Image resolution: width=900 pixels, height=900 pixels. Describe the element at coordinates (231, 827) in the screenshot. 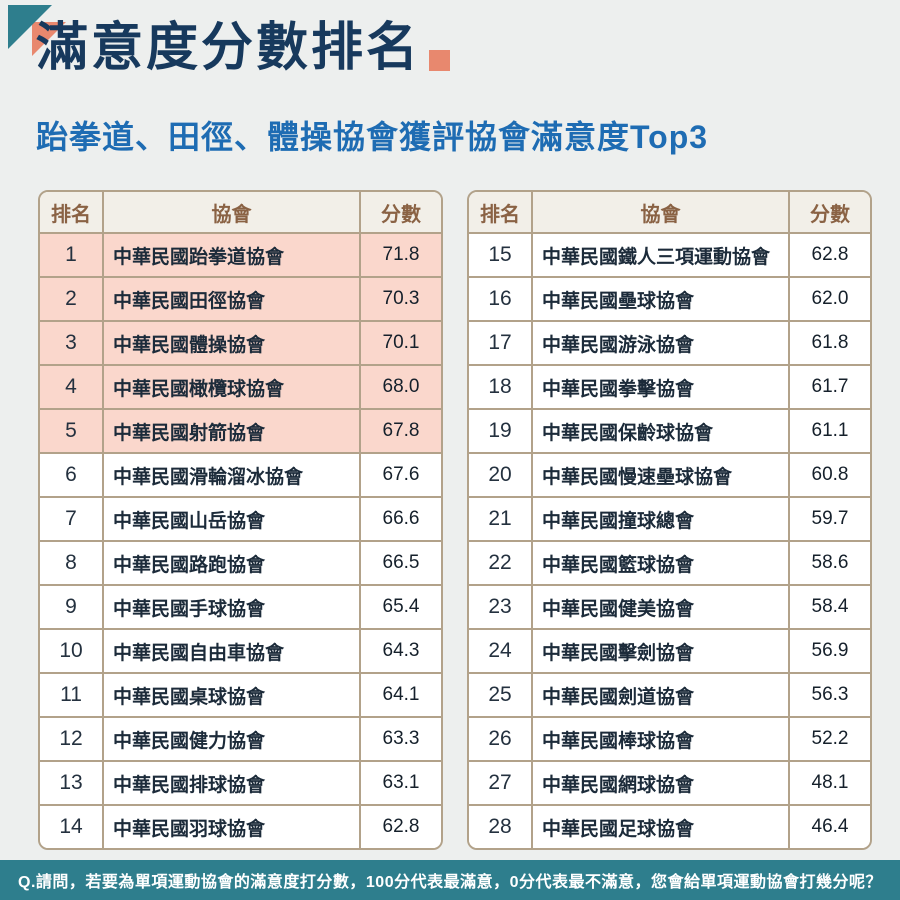

I see `association-cell: 中華民國羽球協會` at that location.